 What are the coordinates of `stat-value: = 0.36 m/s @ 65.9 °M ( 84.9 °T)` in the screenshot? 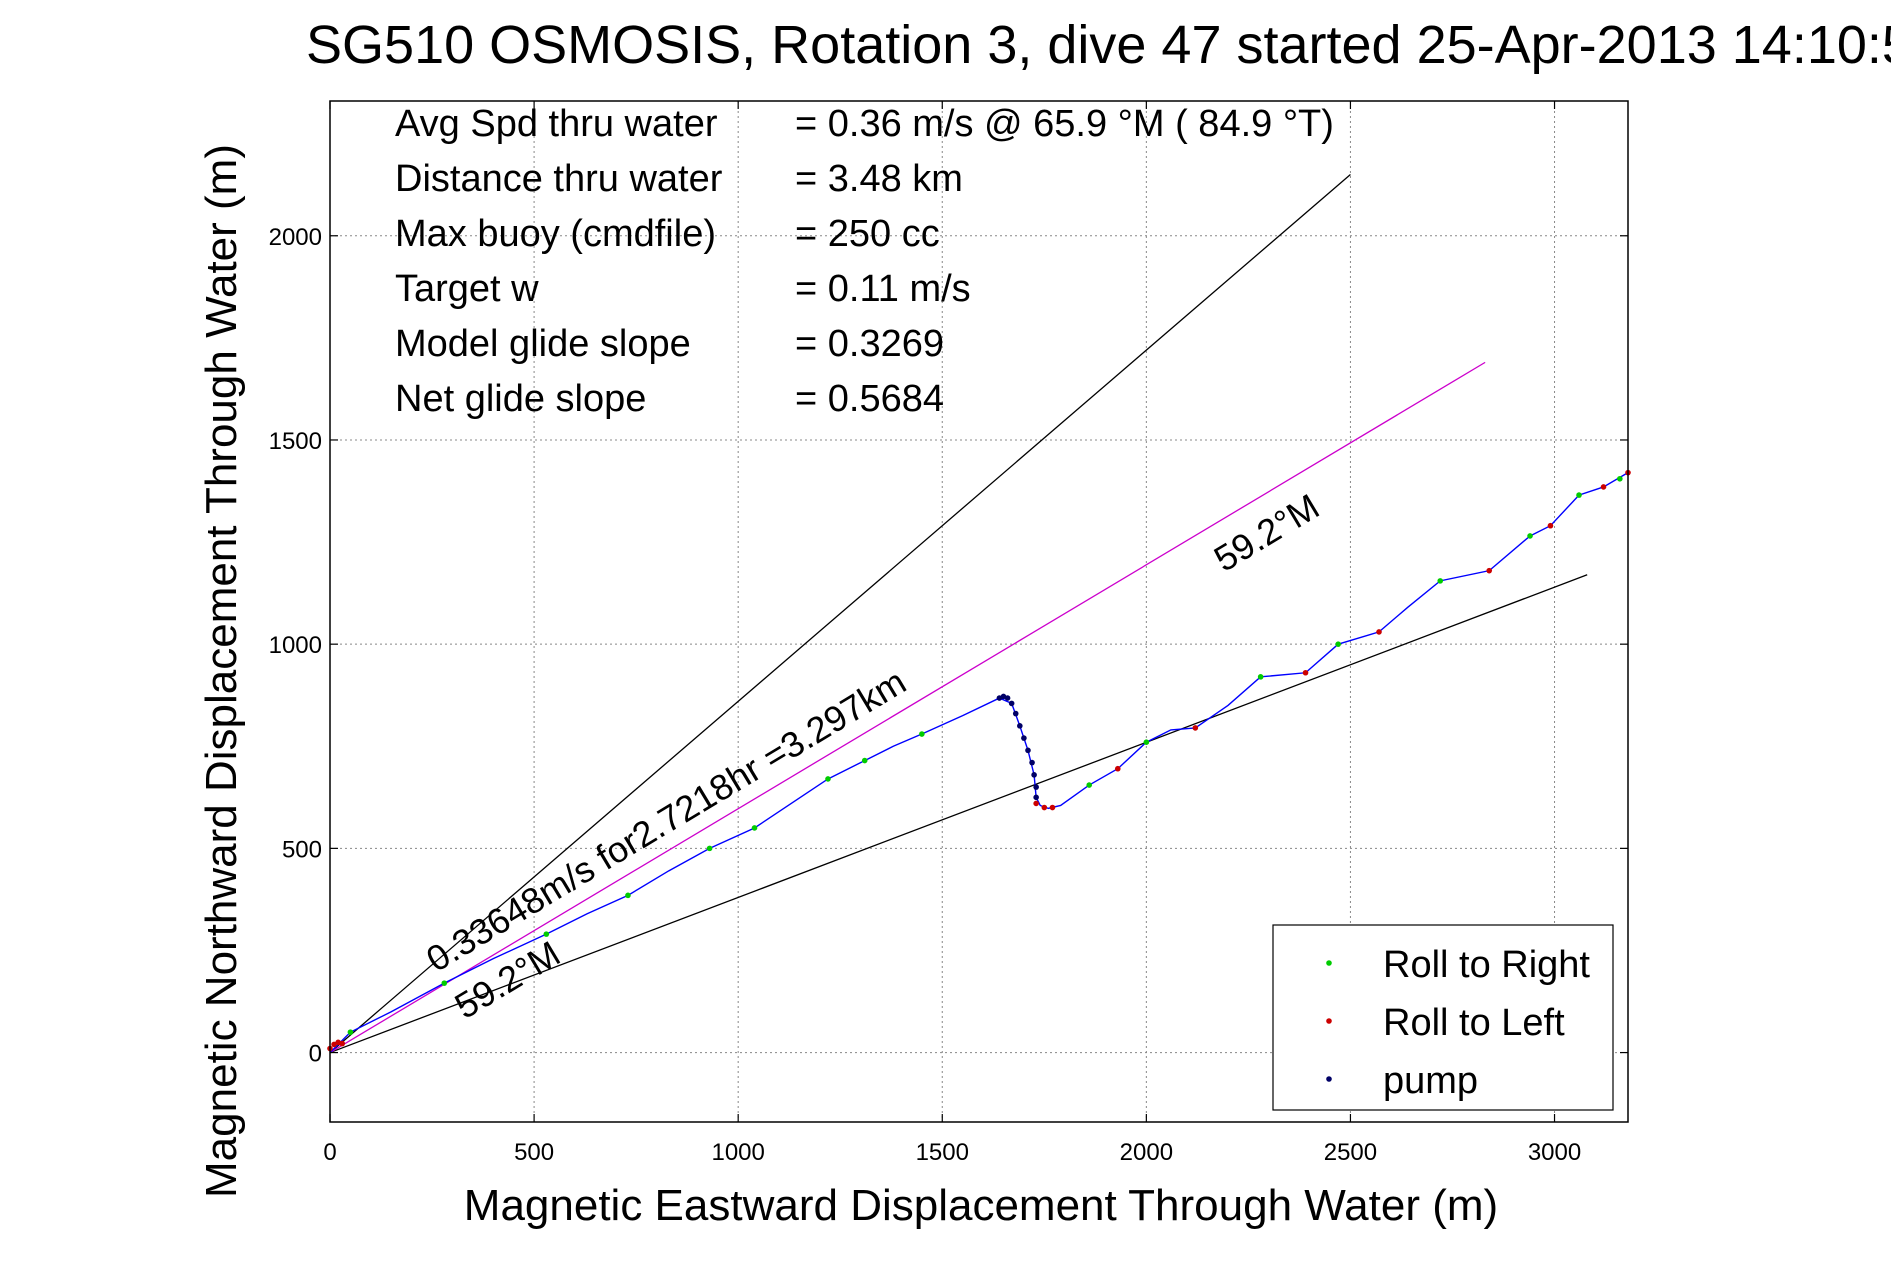 It's located at (1064, 124).